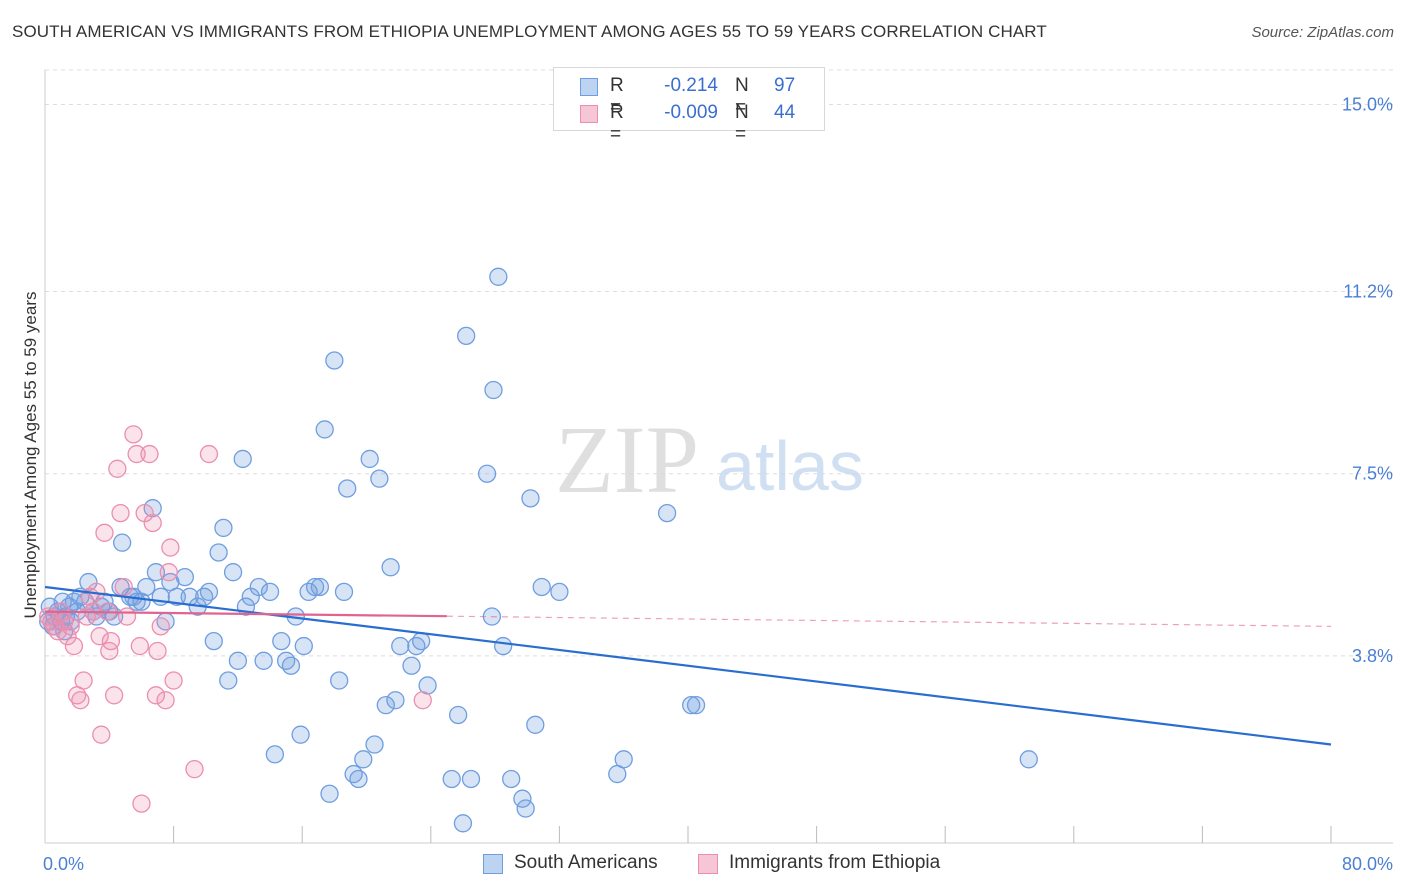 The width and height of the screenshot is (1406, 892). Describe the element at coordinates (63, 864) in the screenshot. I see `x-tick-label: 0.0%` at that location.